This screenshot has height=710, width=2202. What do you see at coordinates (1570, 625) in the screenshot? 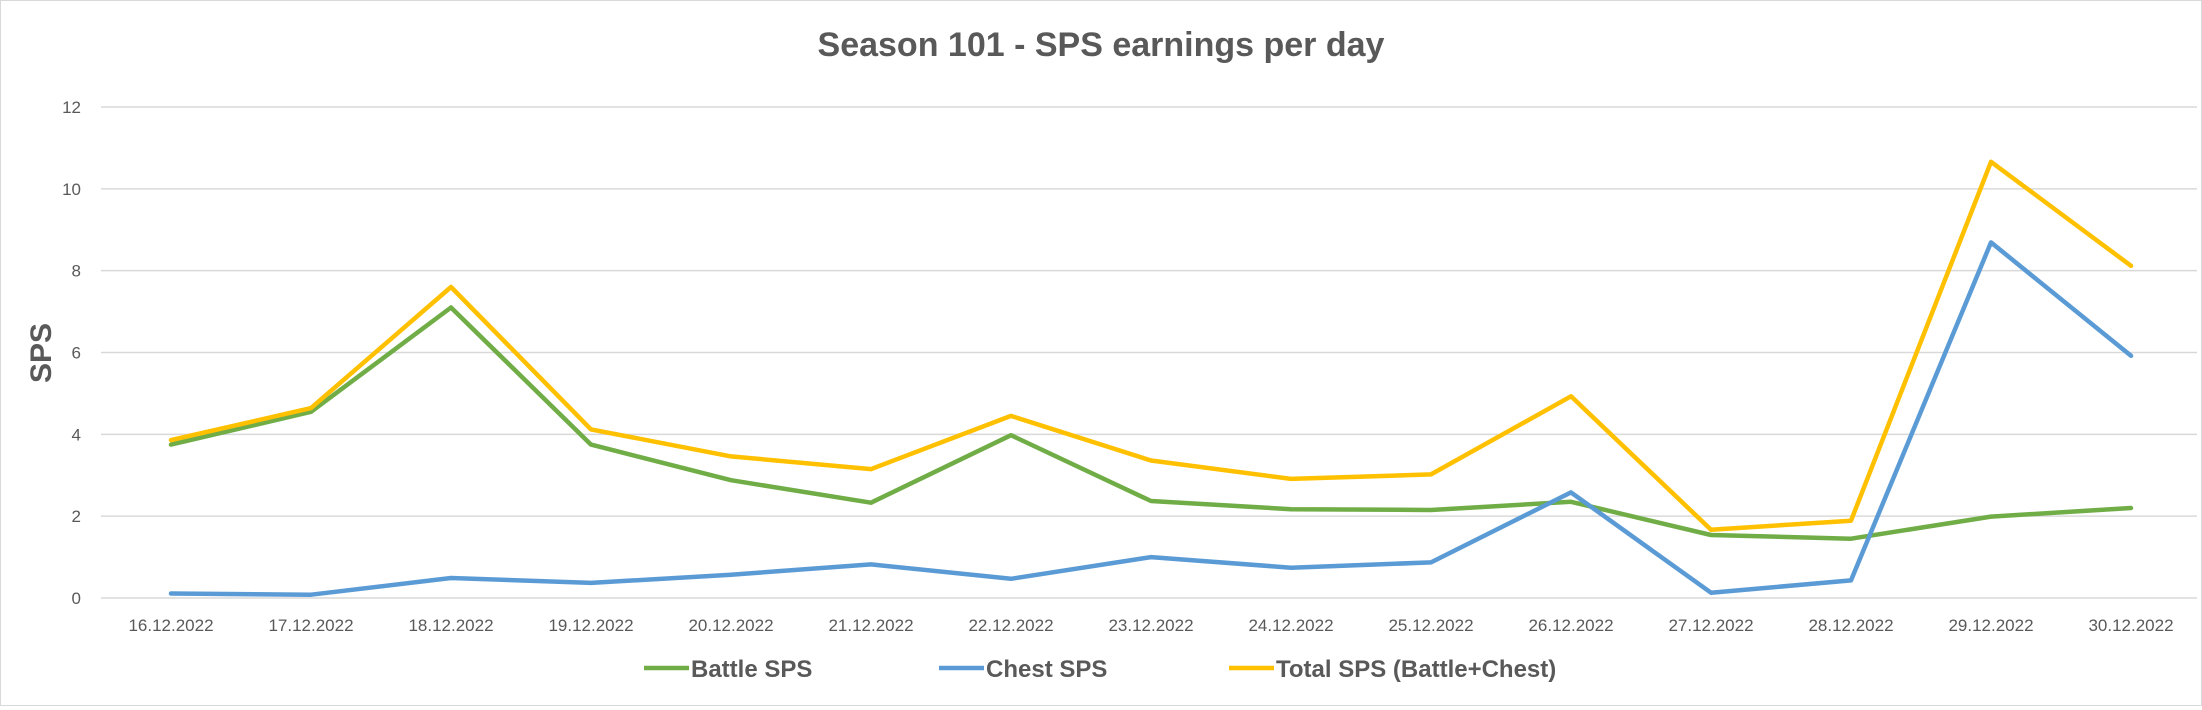
I see `x-tick-label: 26.12.2022` at bounding box center [1570, 625].